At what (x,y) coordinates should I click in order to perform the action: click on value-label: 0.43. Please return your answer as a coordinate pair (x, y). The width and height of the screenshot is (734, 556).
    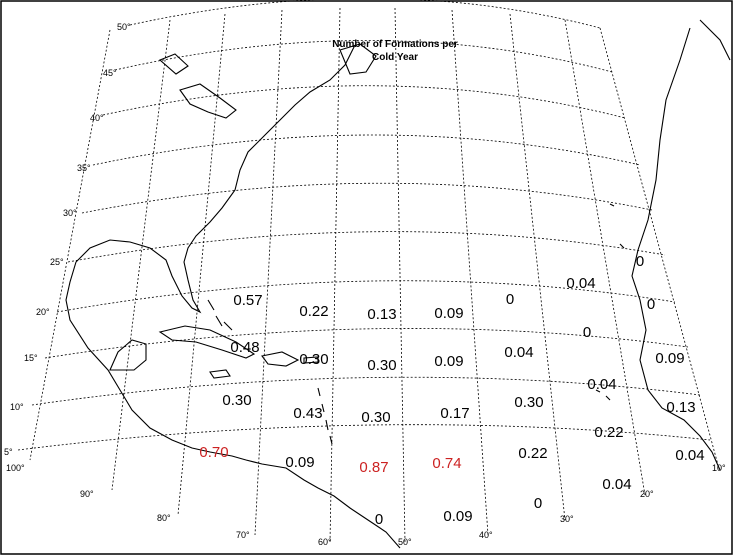
    Looking at the image, I should click on (307, 413).